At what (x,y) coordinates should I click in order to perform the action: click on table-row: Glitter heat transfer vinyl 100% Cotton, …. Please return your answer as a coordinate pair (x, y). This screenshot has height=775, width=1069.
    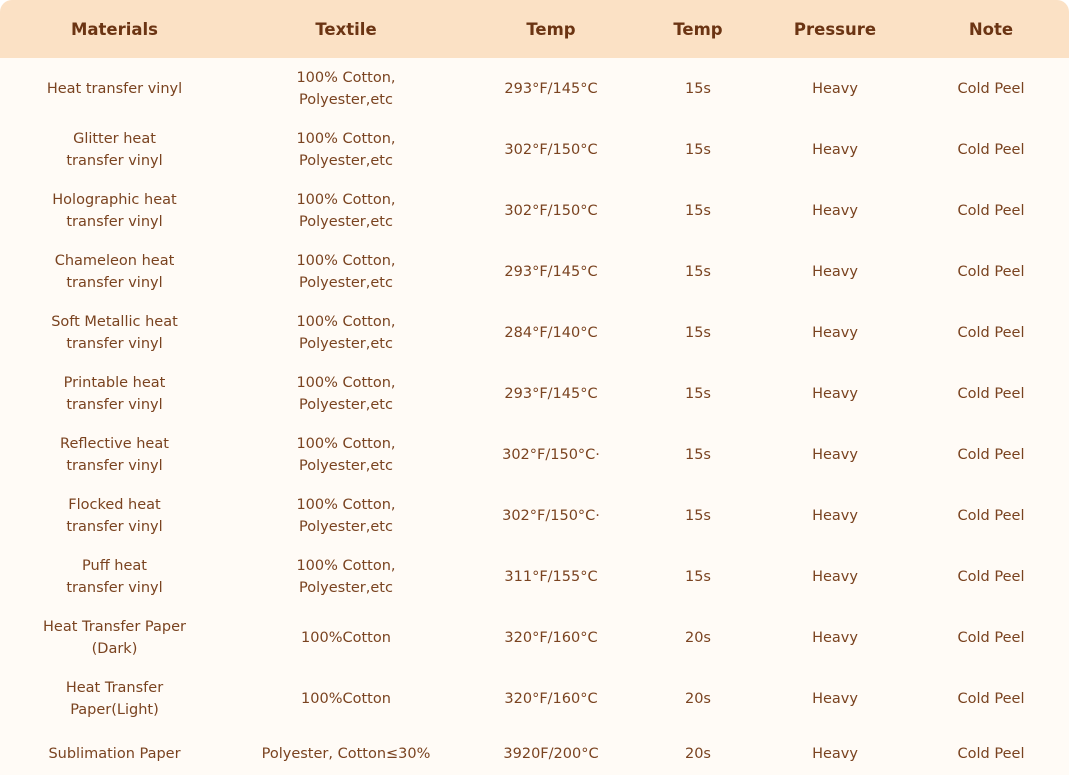
    Looking at the image, I should click on (534, 149).